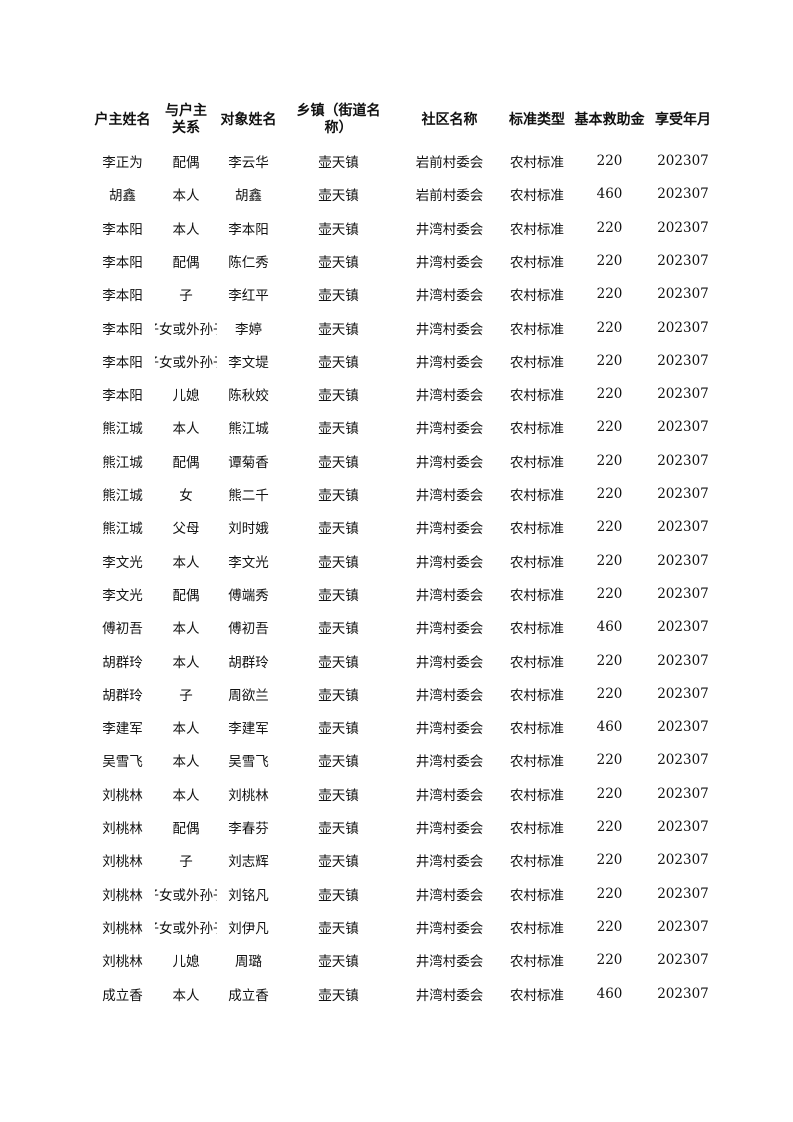 The image size is (793, 1122). I want to click on table-cell: 李春芬, so click(248, 827).